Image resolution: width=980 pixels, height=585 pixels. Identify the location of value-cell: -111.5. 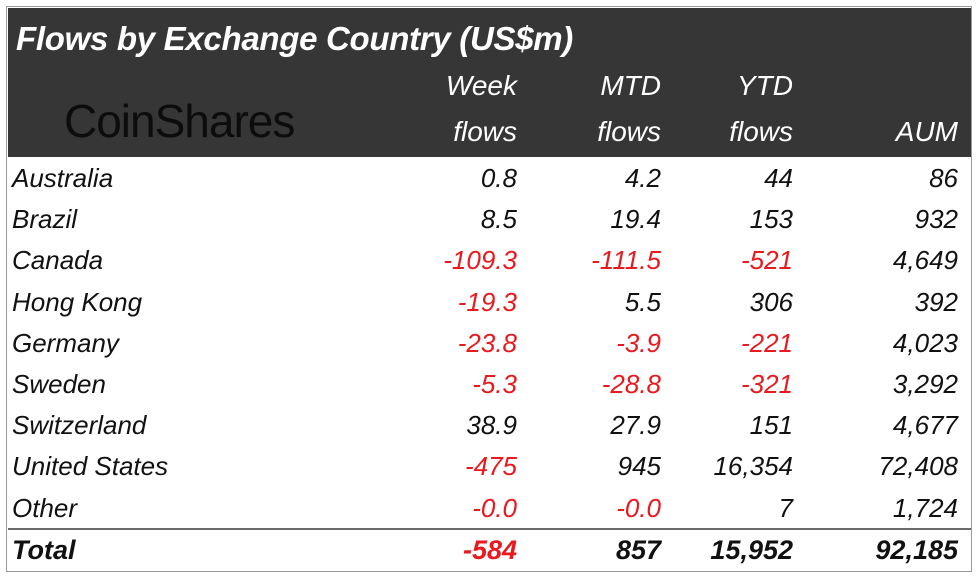
(626, 260).